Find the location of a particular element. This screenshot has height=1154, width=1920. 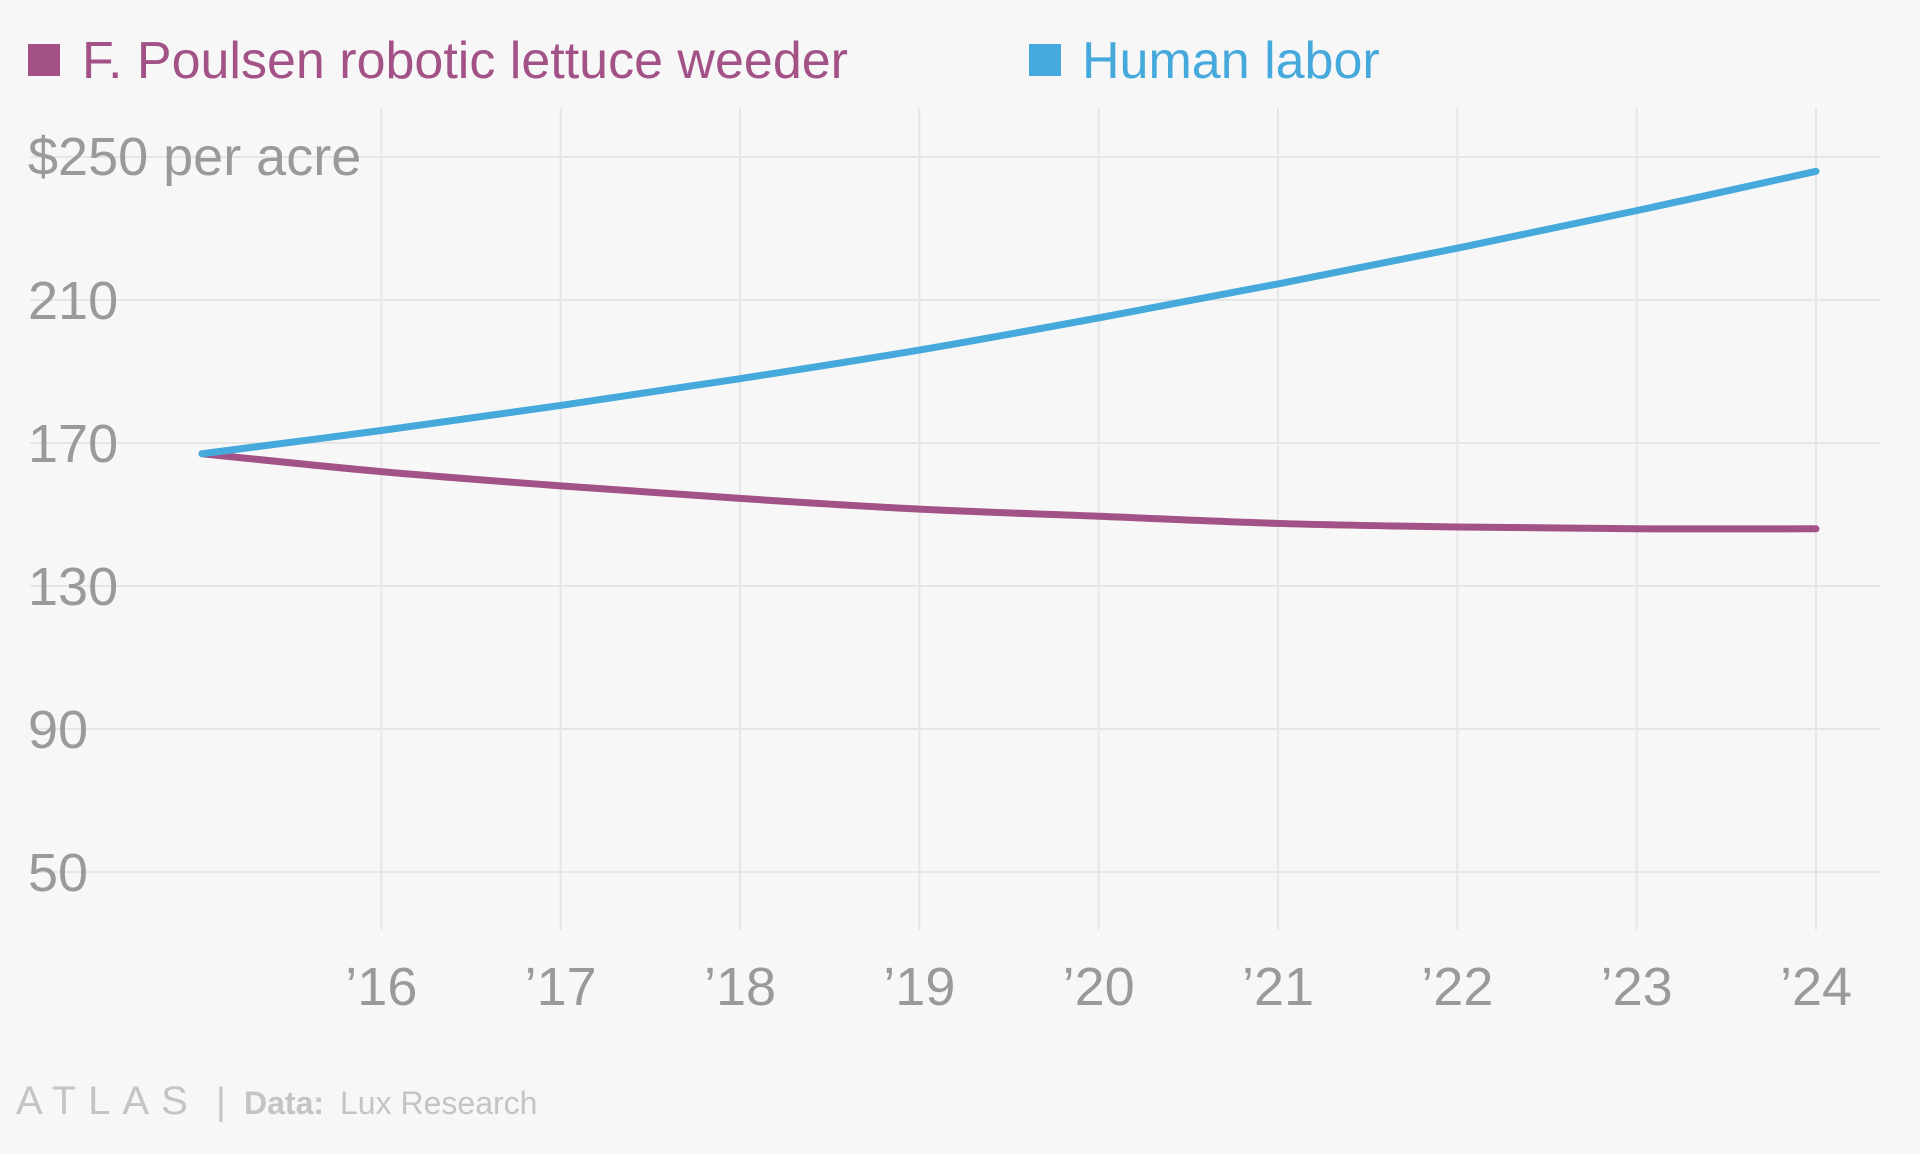

x-tick-label: ’21 is located at coordinates (1278, 987).